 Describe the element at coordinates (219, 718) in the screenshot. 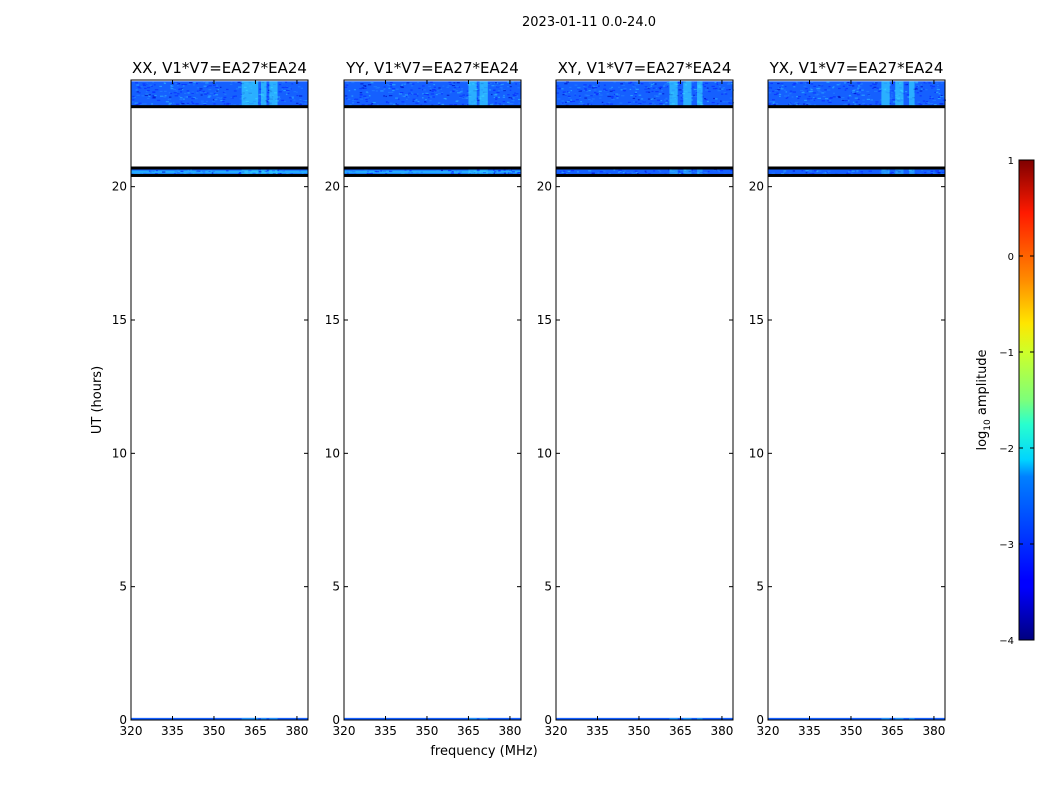

I see `data-band-fill` at that location.